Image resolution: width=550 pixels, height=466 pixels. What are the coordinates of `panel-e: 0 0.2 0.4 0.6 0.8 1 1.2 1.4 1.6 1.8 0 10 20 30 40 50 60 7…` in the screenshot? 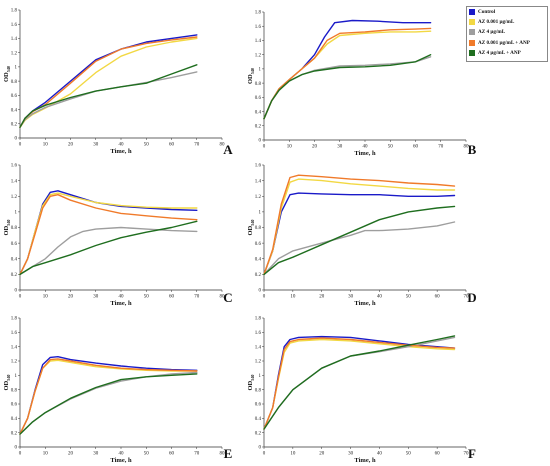 It's located at (117, 390).